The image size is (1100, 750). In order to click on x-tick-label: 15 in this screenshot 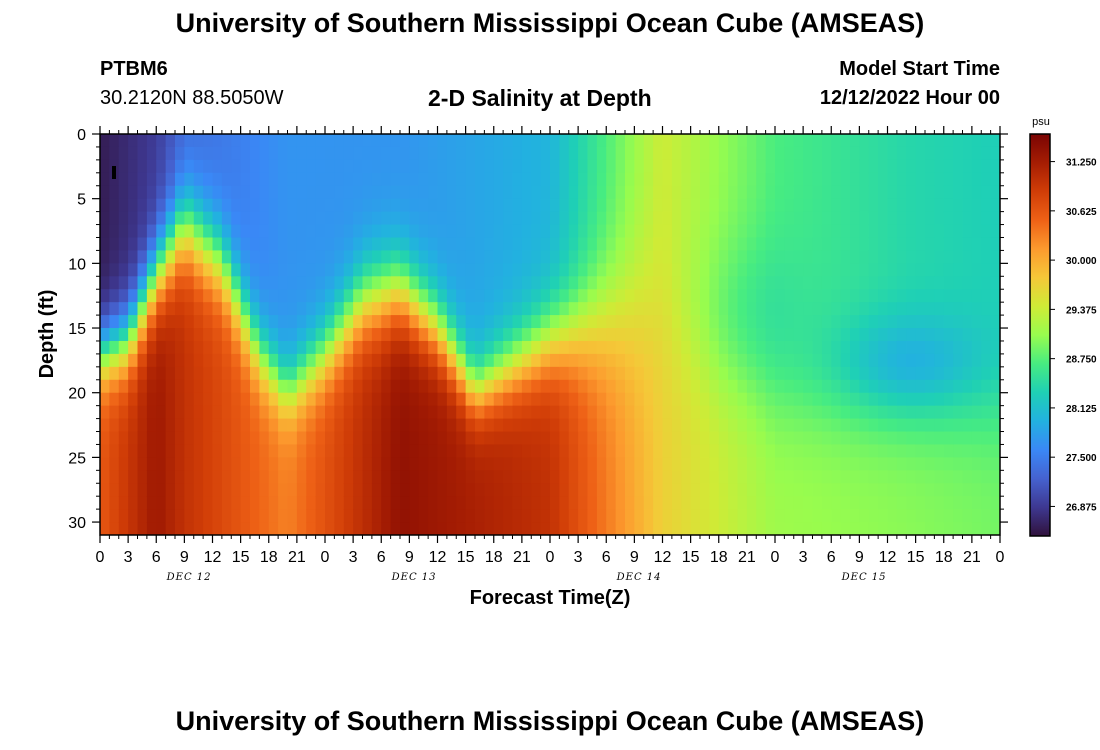, I will do `click(691, 557)`.